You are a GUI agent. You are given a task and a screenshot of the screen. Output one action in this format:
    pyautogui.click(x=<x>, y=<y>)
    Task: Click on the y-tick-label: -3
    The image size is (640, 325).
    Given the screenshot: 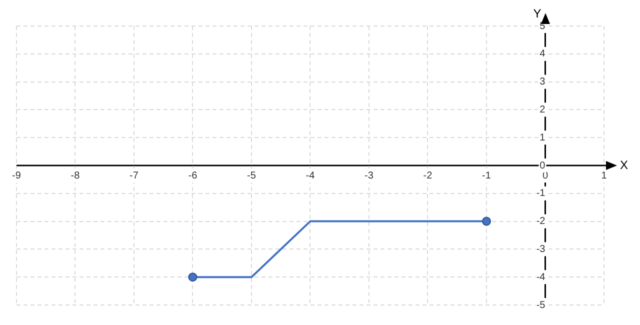 What is the action you would take?
    pyautogui.click(x=541, y=249)
    